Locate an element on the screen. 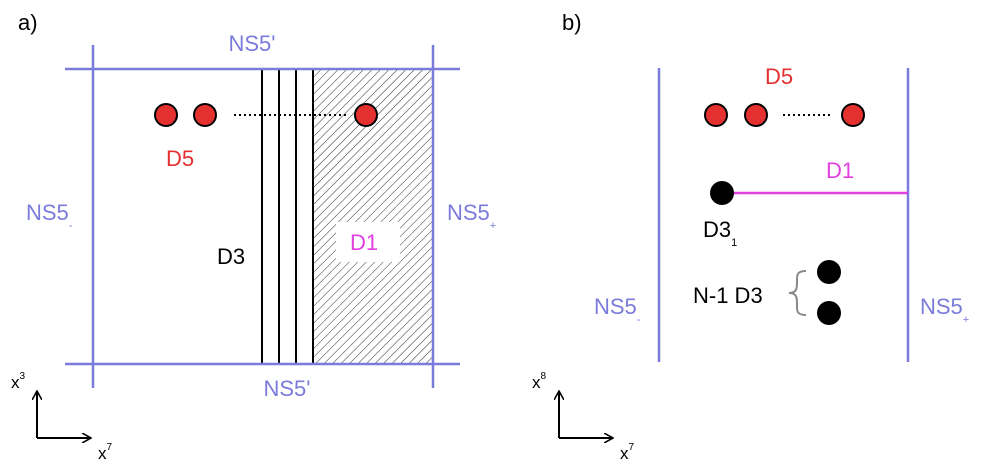 Image resolution: width=987 pixels, height=466 pixels. d3-single-ball is located at coordinates (722, 193).